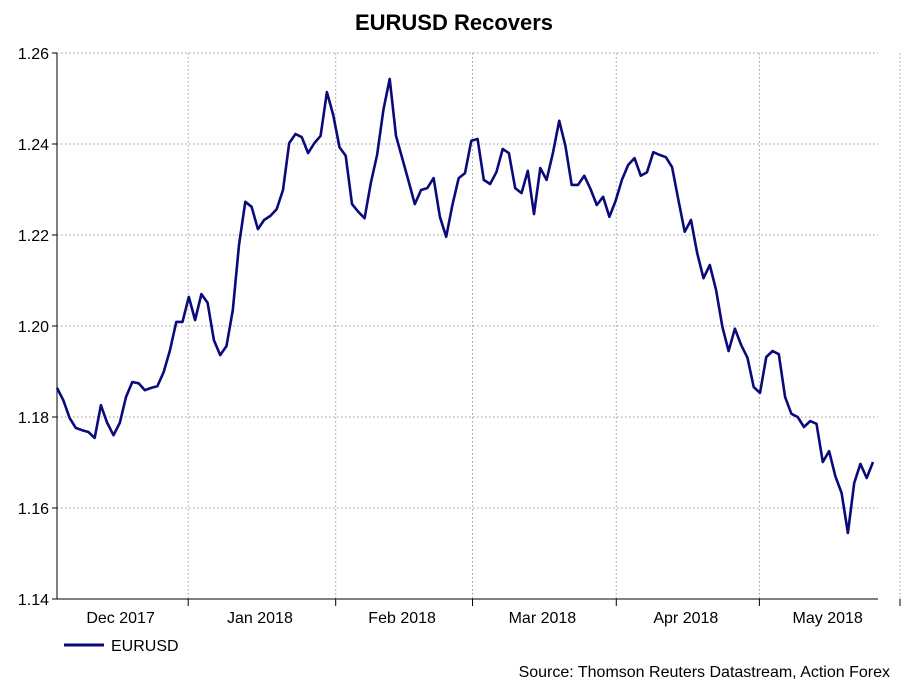 This screenshot has width=909, height=687. Describe the element at coordinates (402, 618) in the screenshot. I see `x-tick-label: Feb 2018` at that location.